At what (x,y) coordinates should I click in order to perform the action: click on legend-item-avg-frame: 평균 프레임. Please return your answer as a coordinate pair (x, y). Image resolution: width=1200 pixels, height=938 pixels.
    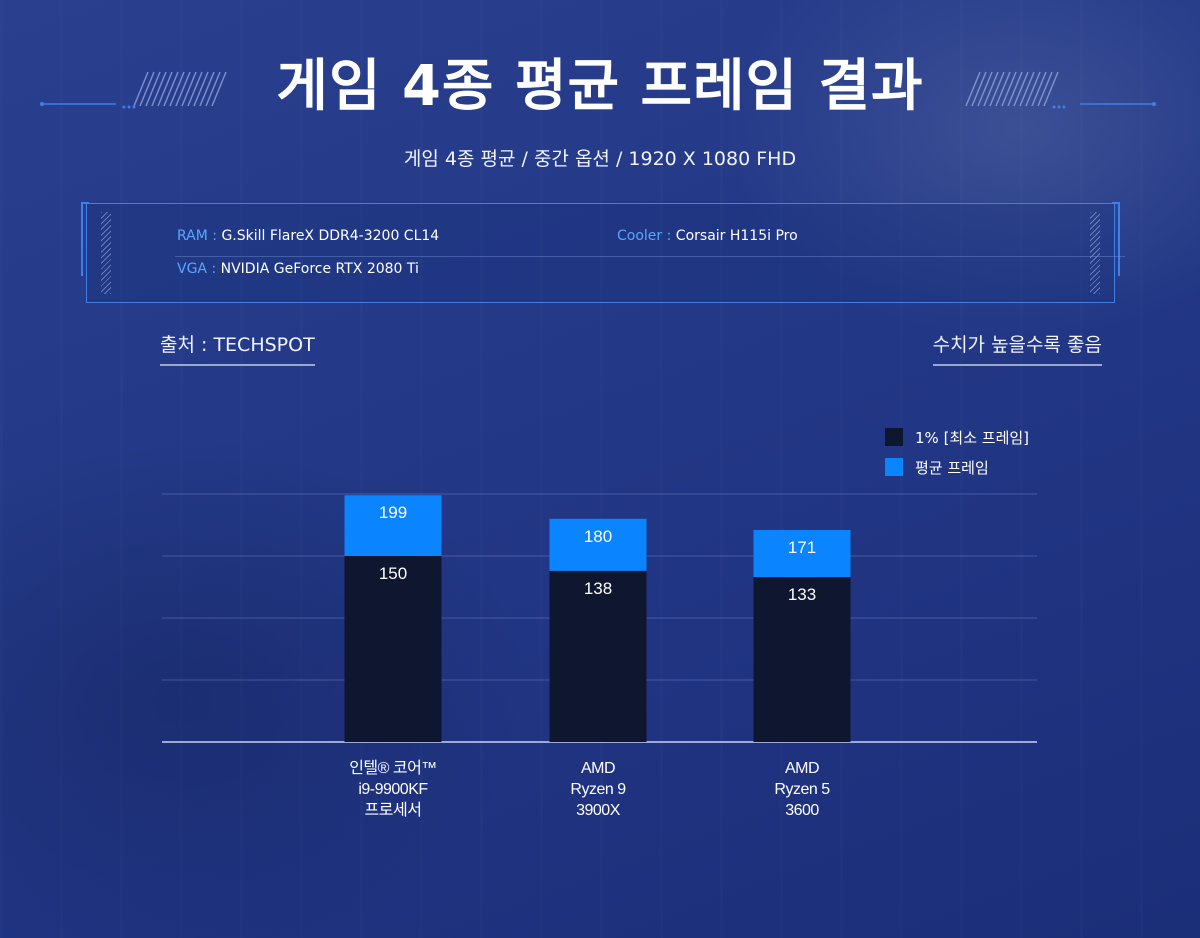
    Looking at the image, I should click on (957, 467).